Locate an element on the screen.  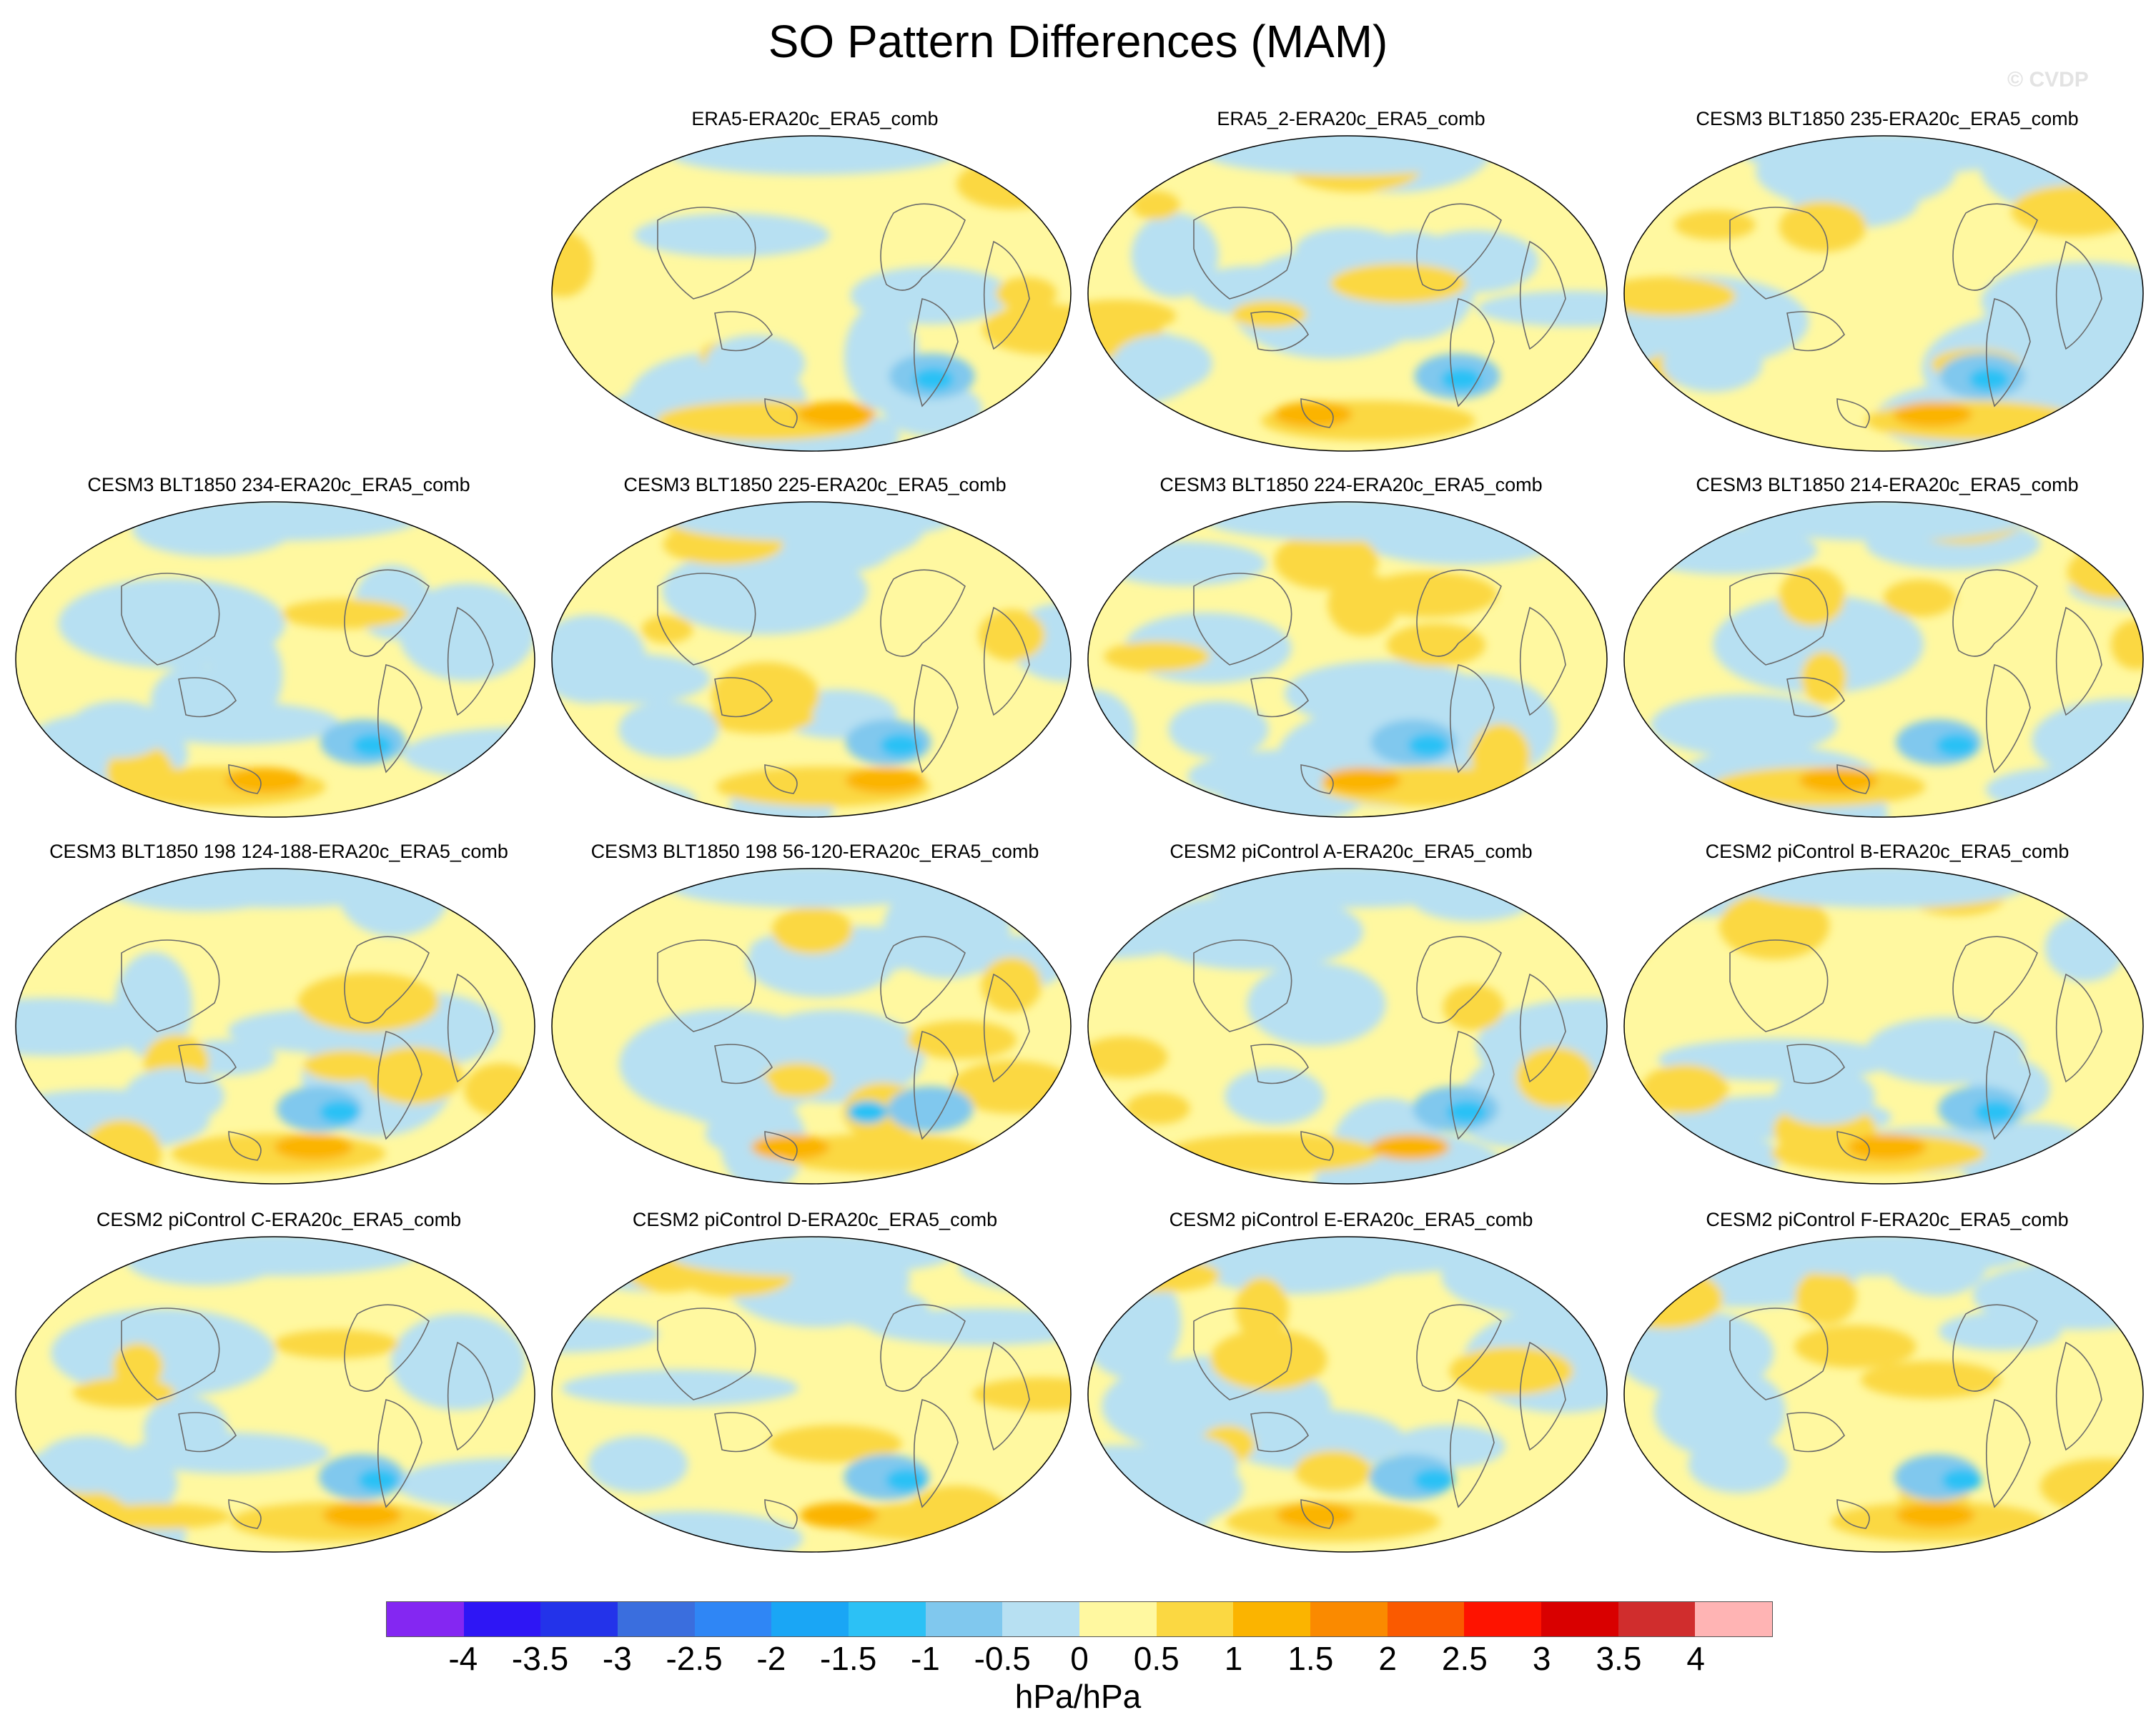
map-panel: ERA5-ERA20c_ERA5_comb is located at coordinates (814, 282).